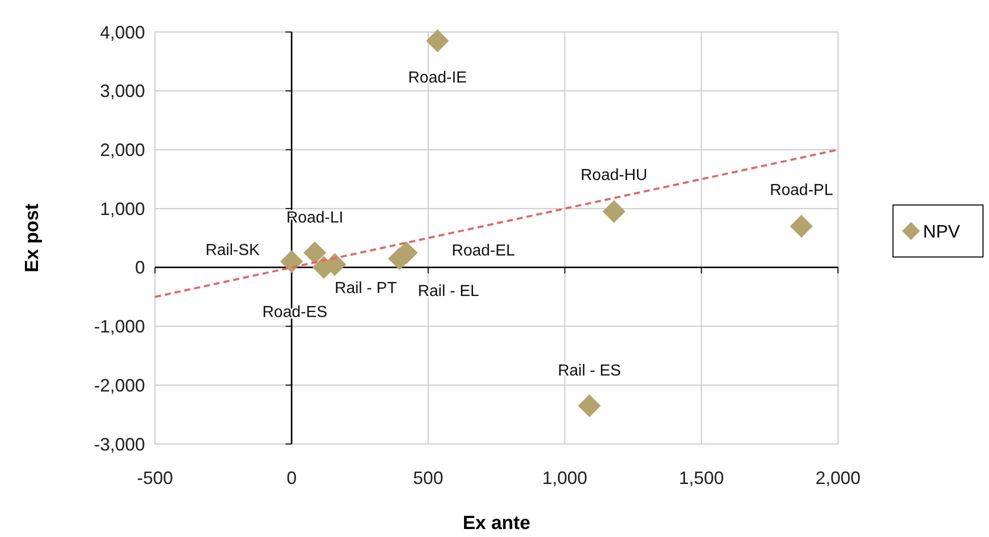 This screenshot has height=537, width=989. I want to click on y-tick-label: -2,000, so click(119, 385).